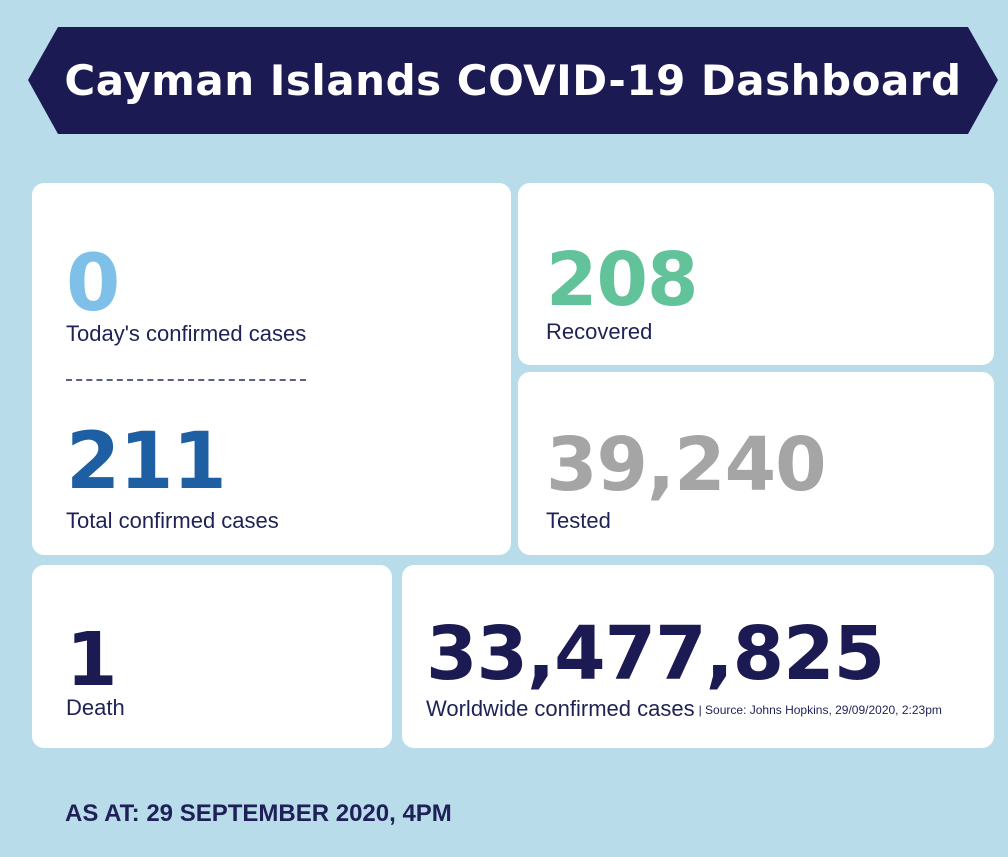  I want to click on worldwide-value: 33,477,825, so click(655, 654).